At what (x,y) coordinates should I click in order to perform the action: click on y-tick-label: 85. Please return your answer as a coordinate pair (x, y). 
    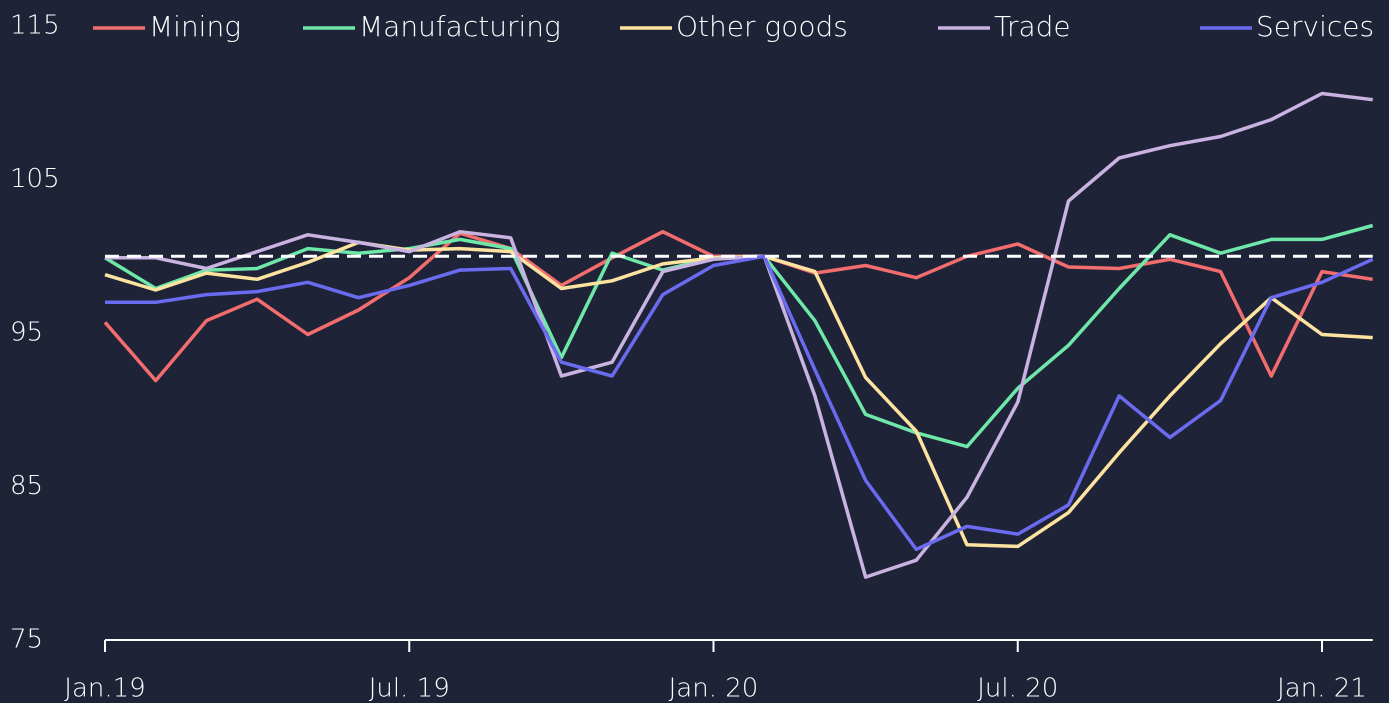
    Looking at the image, I should click on (26, 486).